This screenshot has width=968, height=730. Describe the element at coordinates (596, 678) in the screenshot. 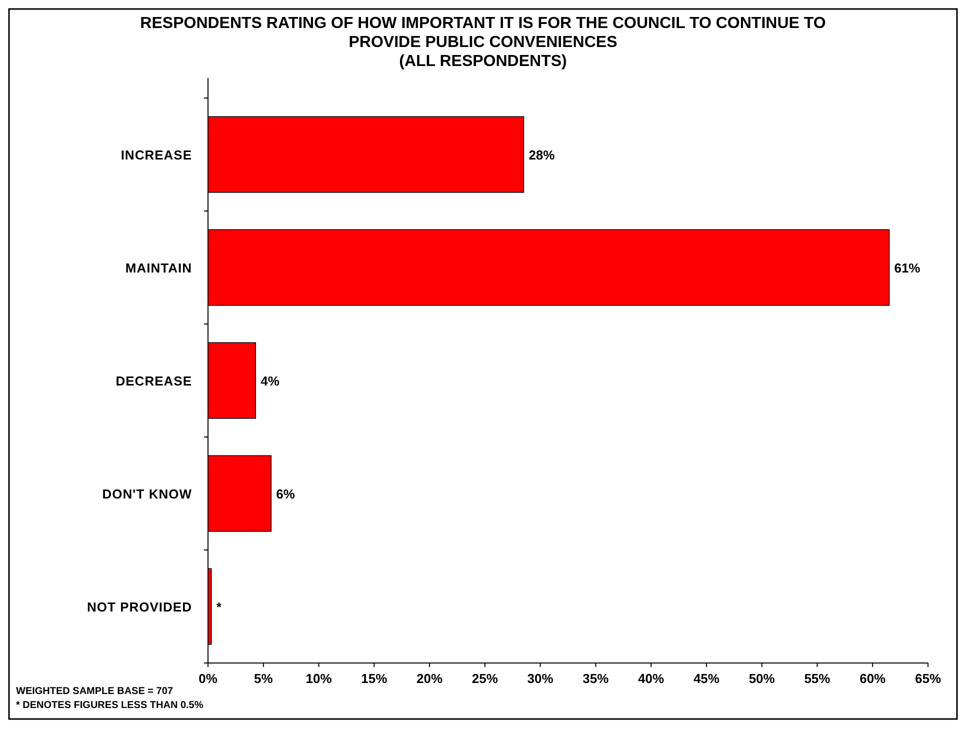

I see `x-tick-label: 35%` at that location.